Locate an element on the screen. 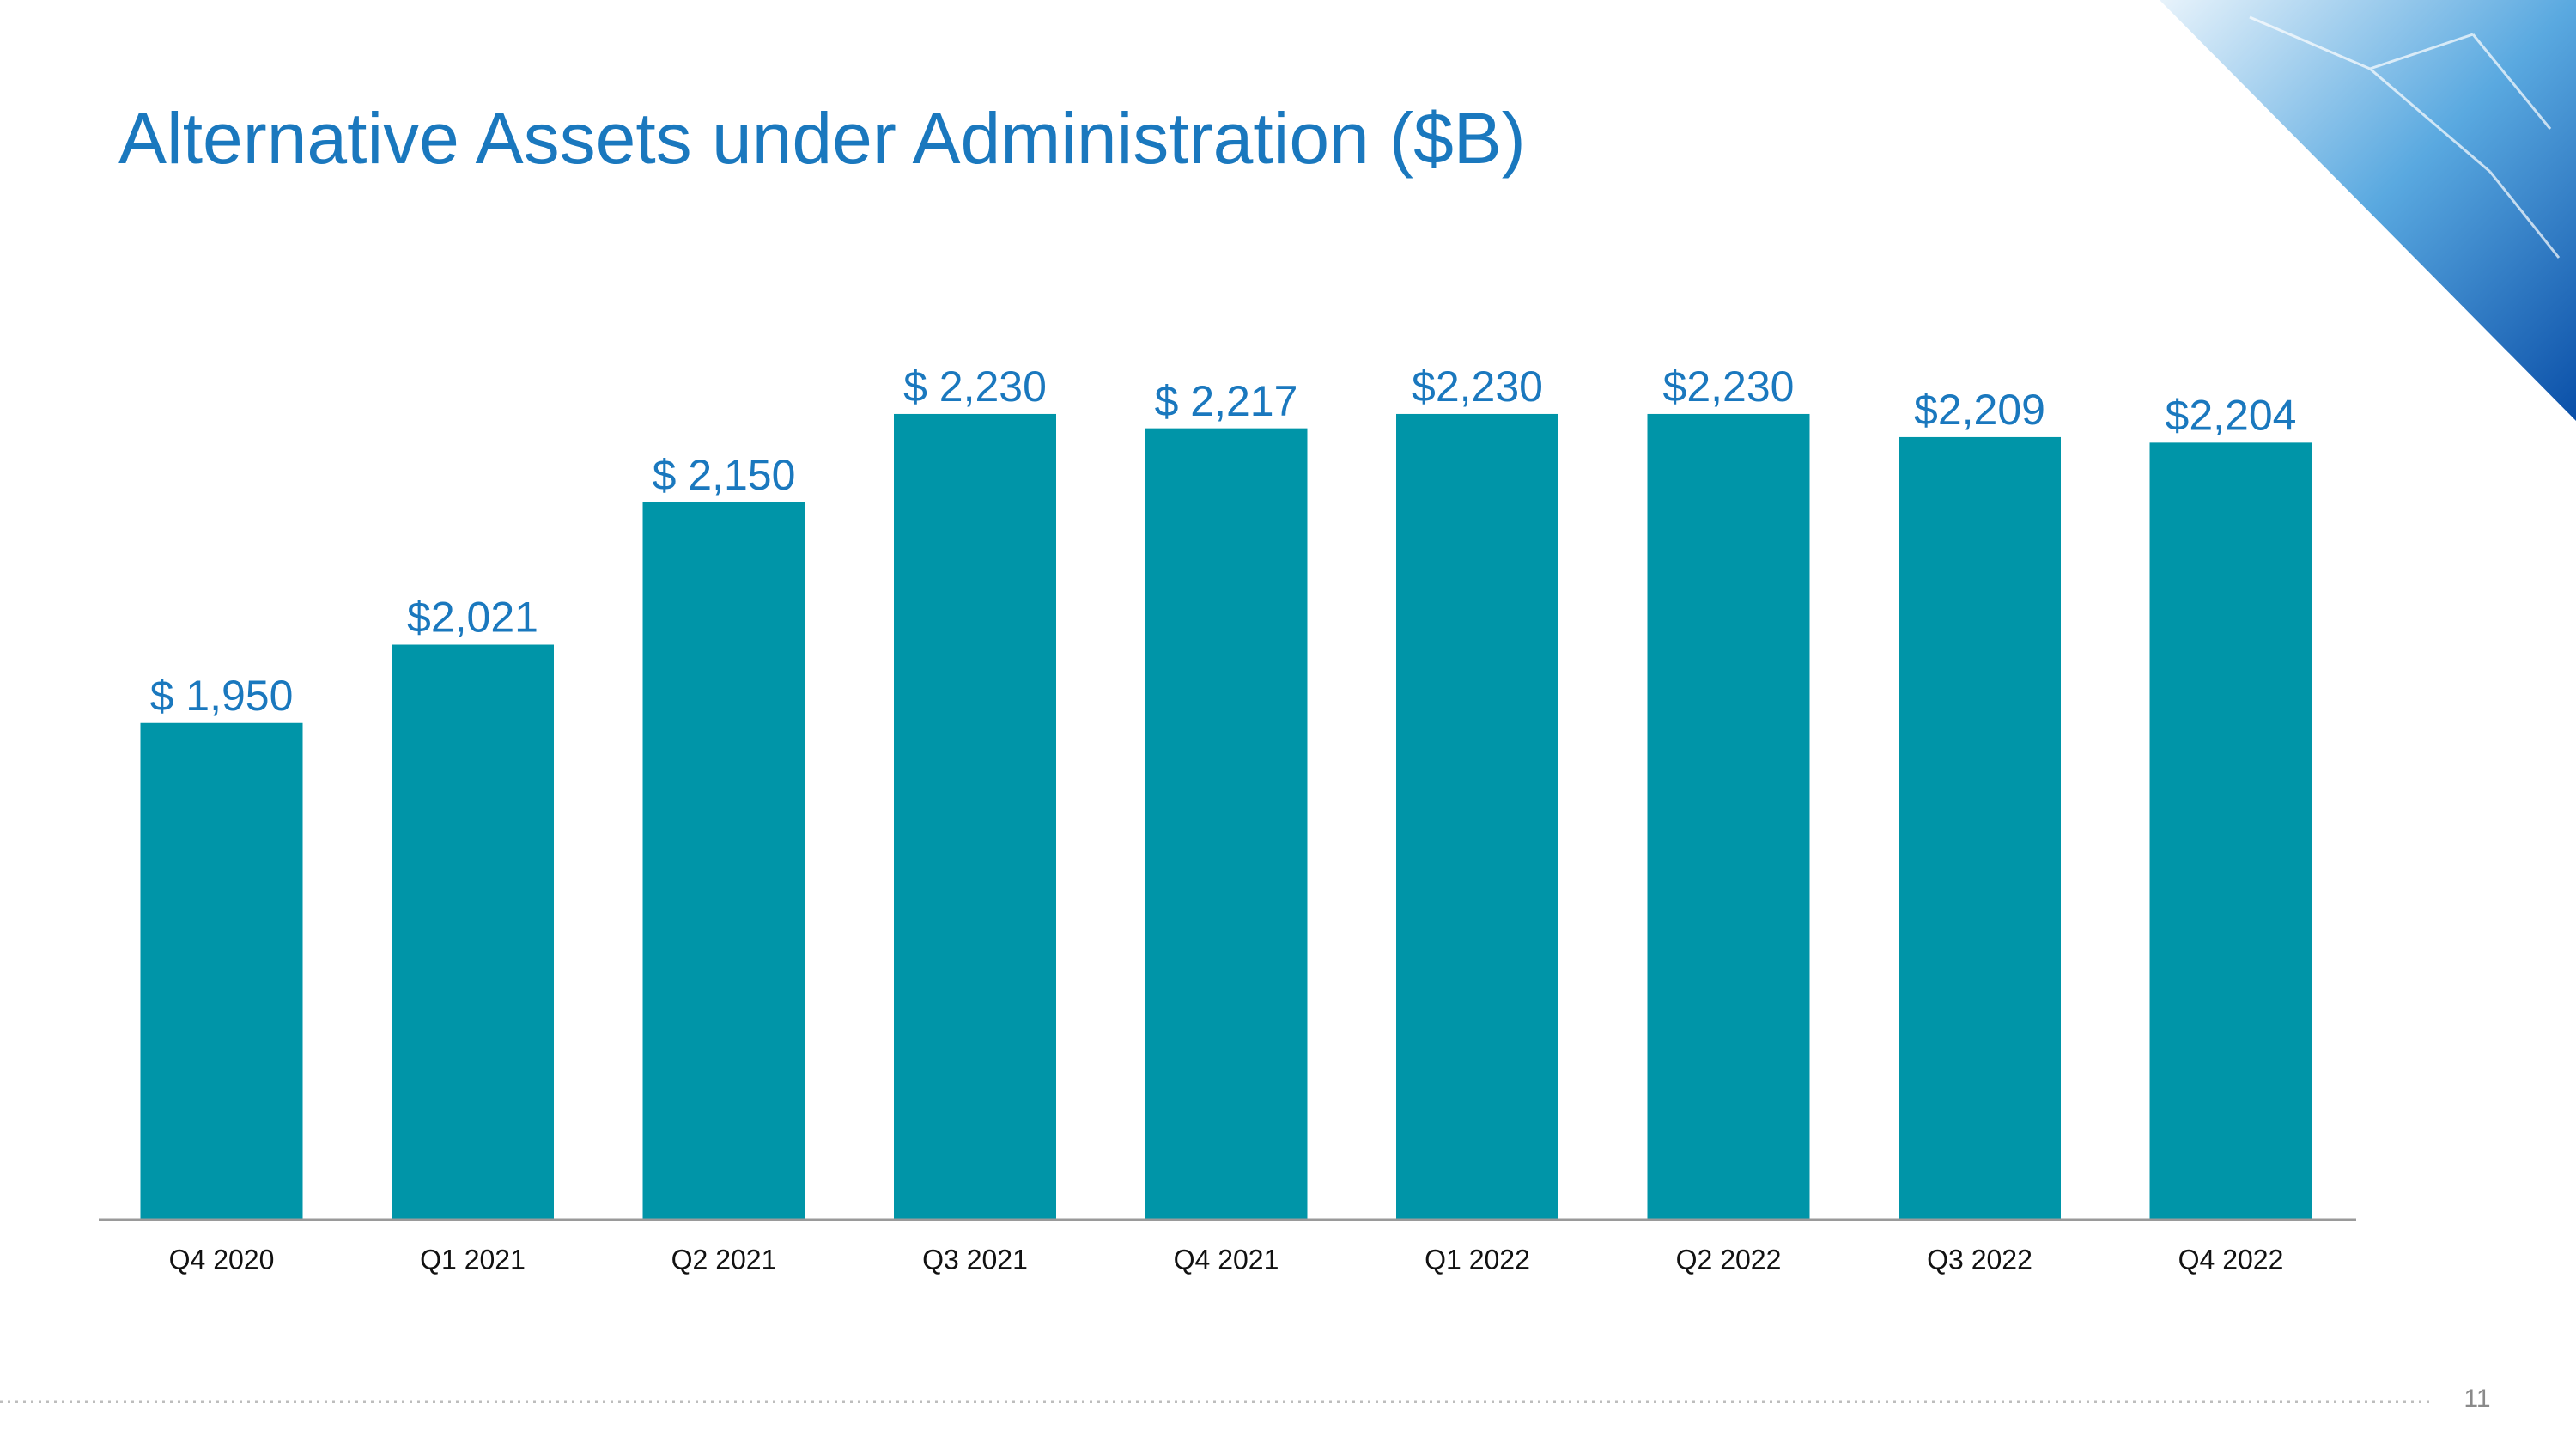  x-tick-label: Q1 2021 is located at coordinates (473, 1259).